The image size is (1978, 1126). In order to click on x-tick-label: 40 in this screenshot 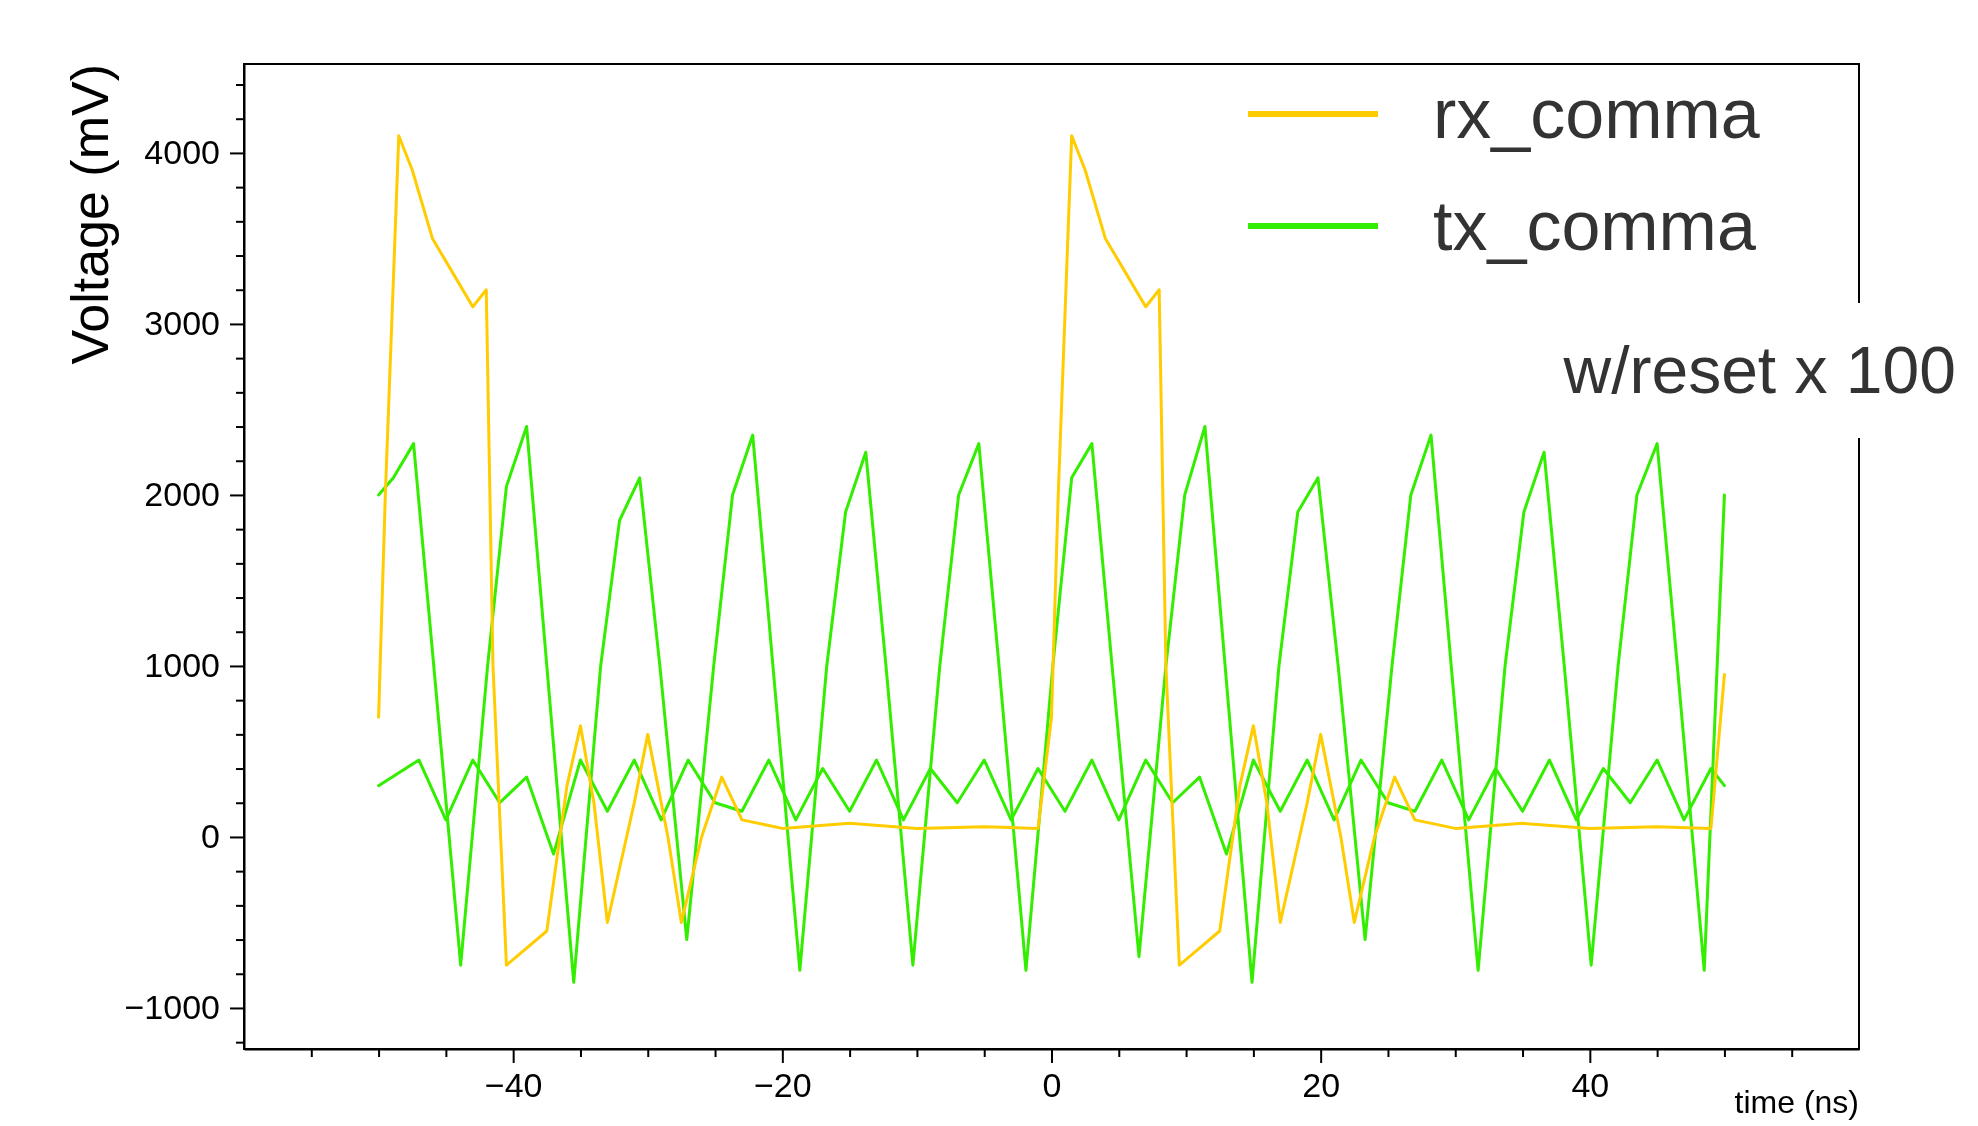, I will do `click(1590, 1085)`.